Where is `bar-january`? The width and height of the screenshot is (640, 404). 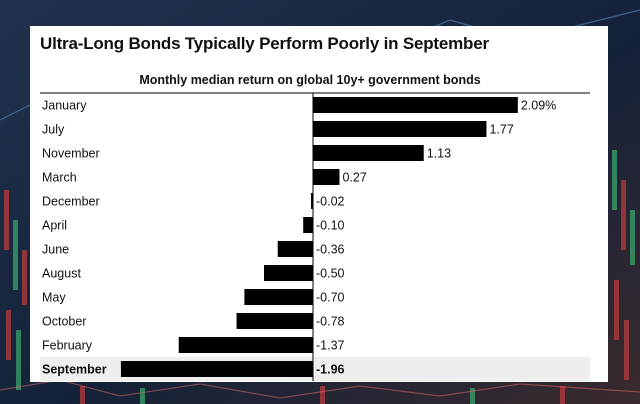 bar-january is located at coordinates (415, 105).